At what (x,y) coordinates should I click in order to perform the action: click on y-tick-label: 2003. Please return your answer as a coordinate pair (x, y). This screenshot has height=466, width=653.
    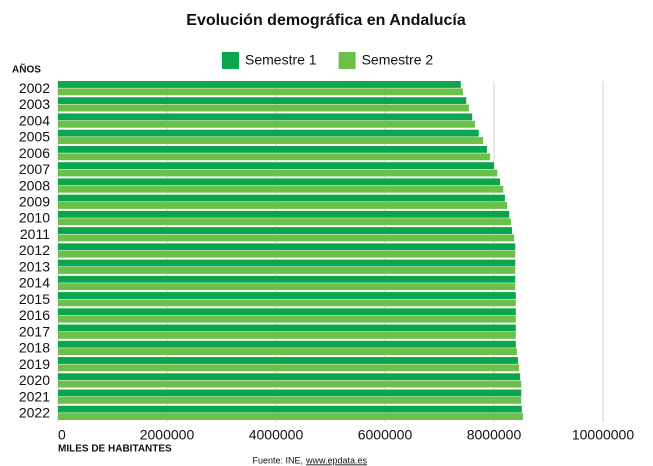
    Looking at the image, I should click on (34, 104).